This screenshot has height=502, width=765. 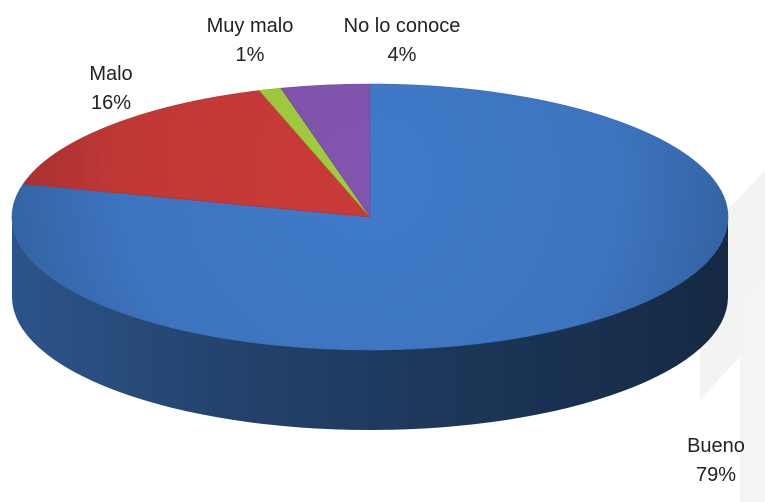 What do you see at coordinates (250, 41) in the screenshot?
I see `label-muy-malo: Muy malo 1%` at bounding box center [250, 41].